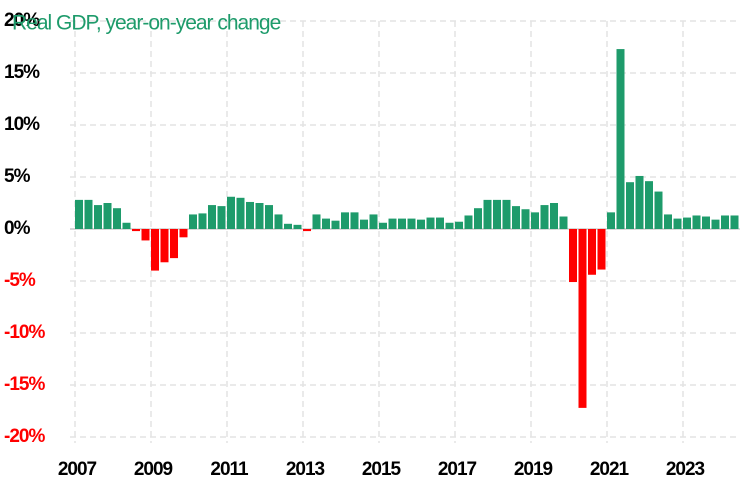 This screenshot has height=483, width=742. Describe the element at coordinates (533, 469) in the screenshot. I see `x-tick-label: 2019` at that location.